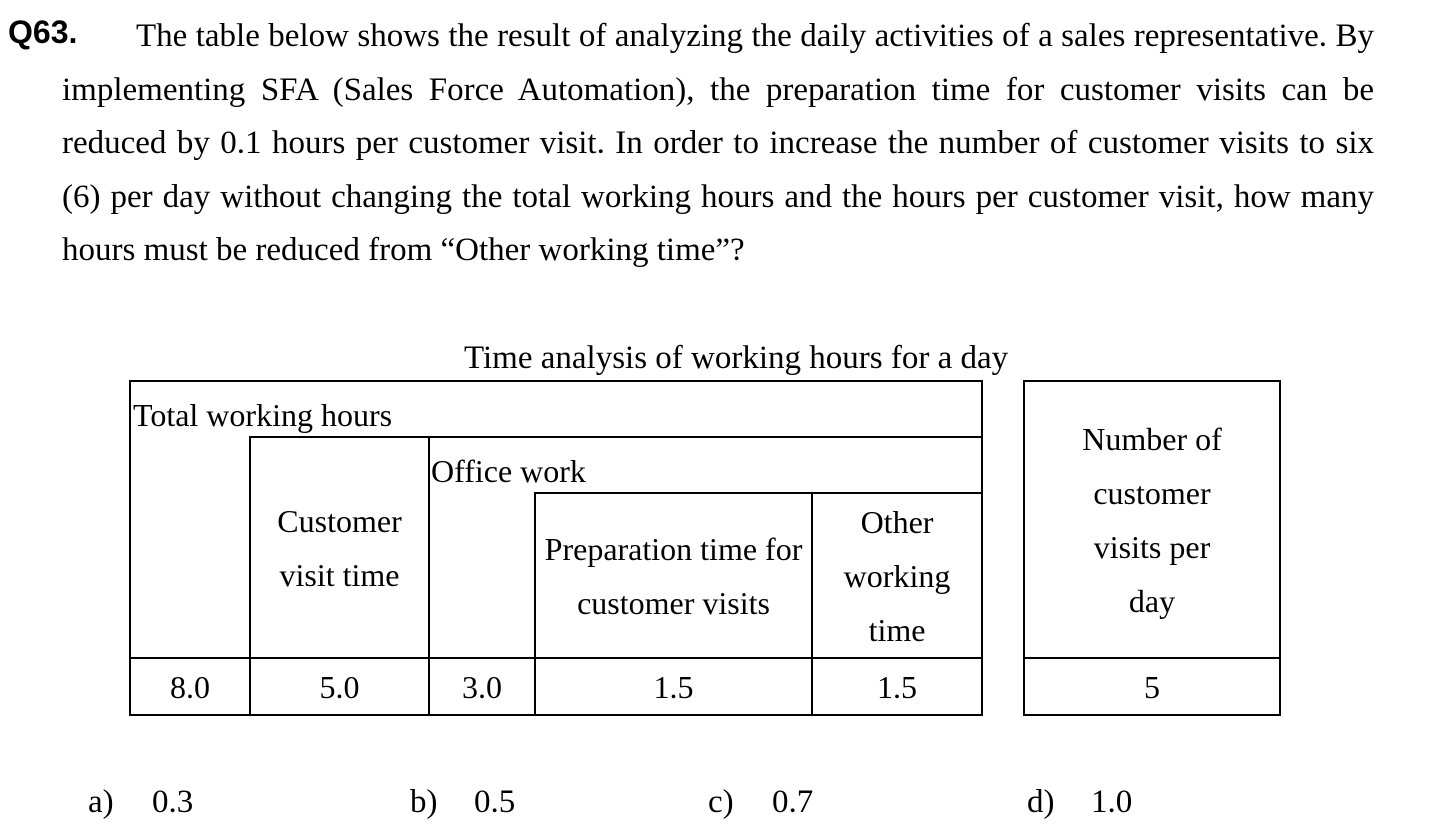  I want to click on option-d-value: 1.0, so click(1112, 802).